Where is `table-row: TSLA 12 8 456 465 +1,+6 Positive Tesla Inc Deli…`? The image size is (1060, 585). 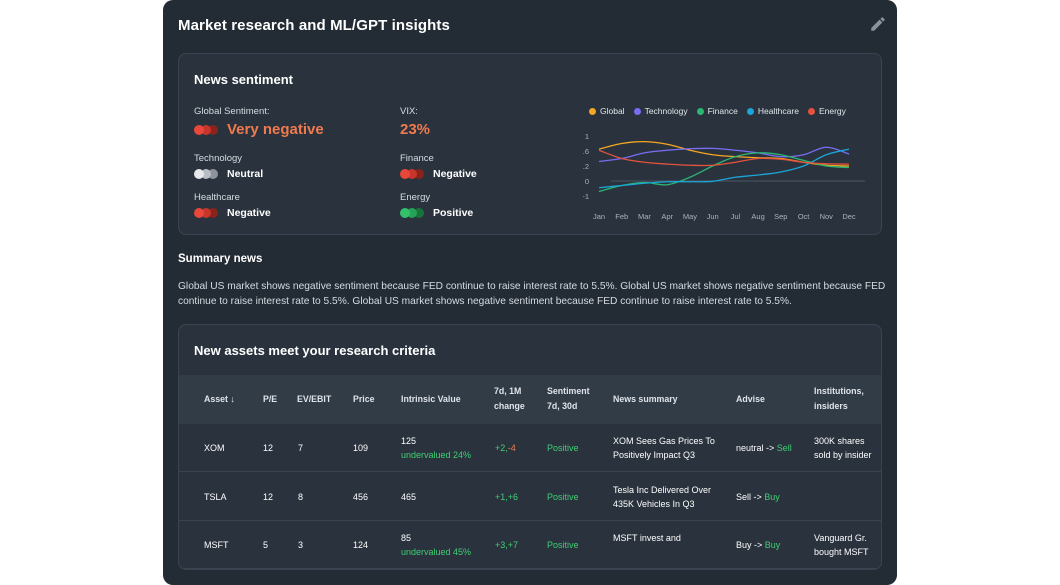 table-row: TSLA 12 8 456 465 +1,+6 Positive Tesla Inc Deli… is located at coordinates (530, 497).